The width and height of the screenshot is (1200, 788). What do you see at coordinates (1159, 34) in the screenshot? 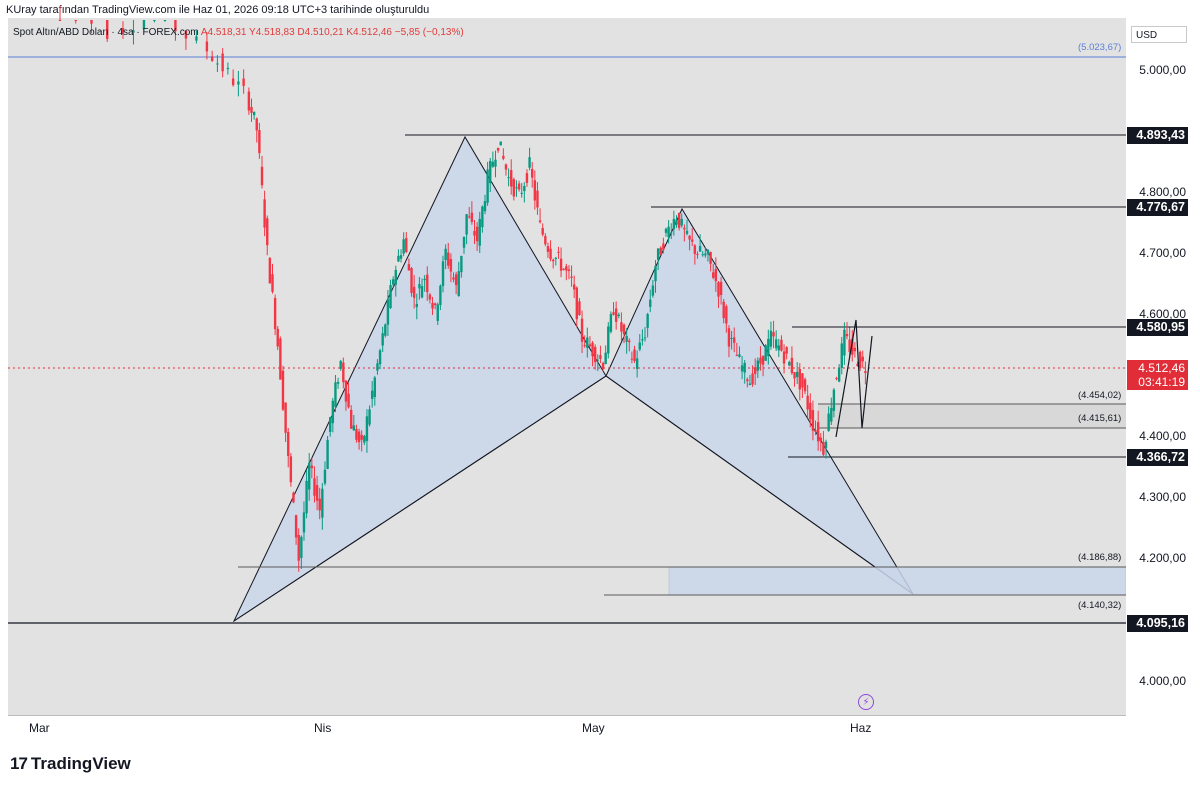
I see `currency-selector: USD` at bounding box center [1159, 34].